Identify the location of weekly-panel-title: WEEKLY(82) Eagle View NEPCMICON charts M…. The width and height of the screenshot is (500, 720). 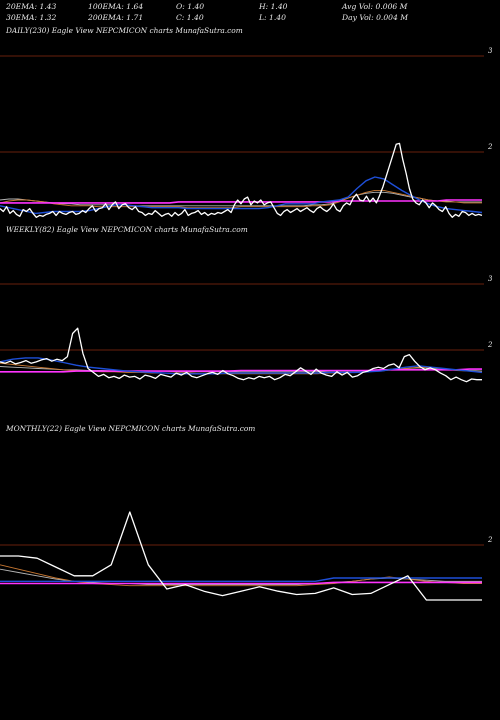
(127, 229).